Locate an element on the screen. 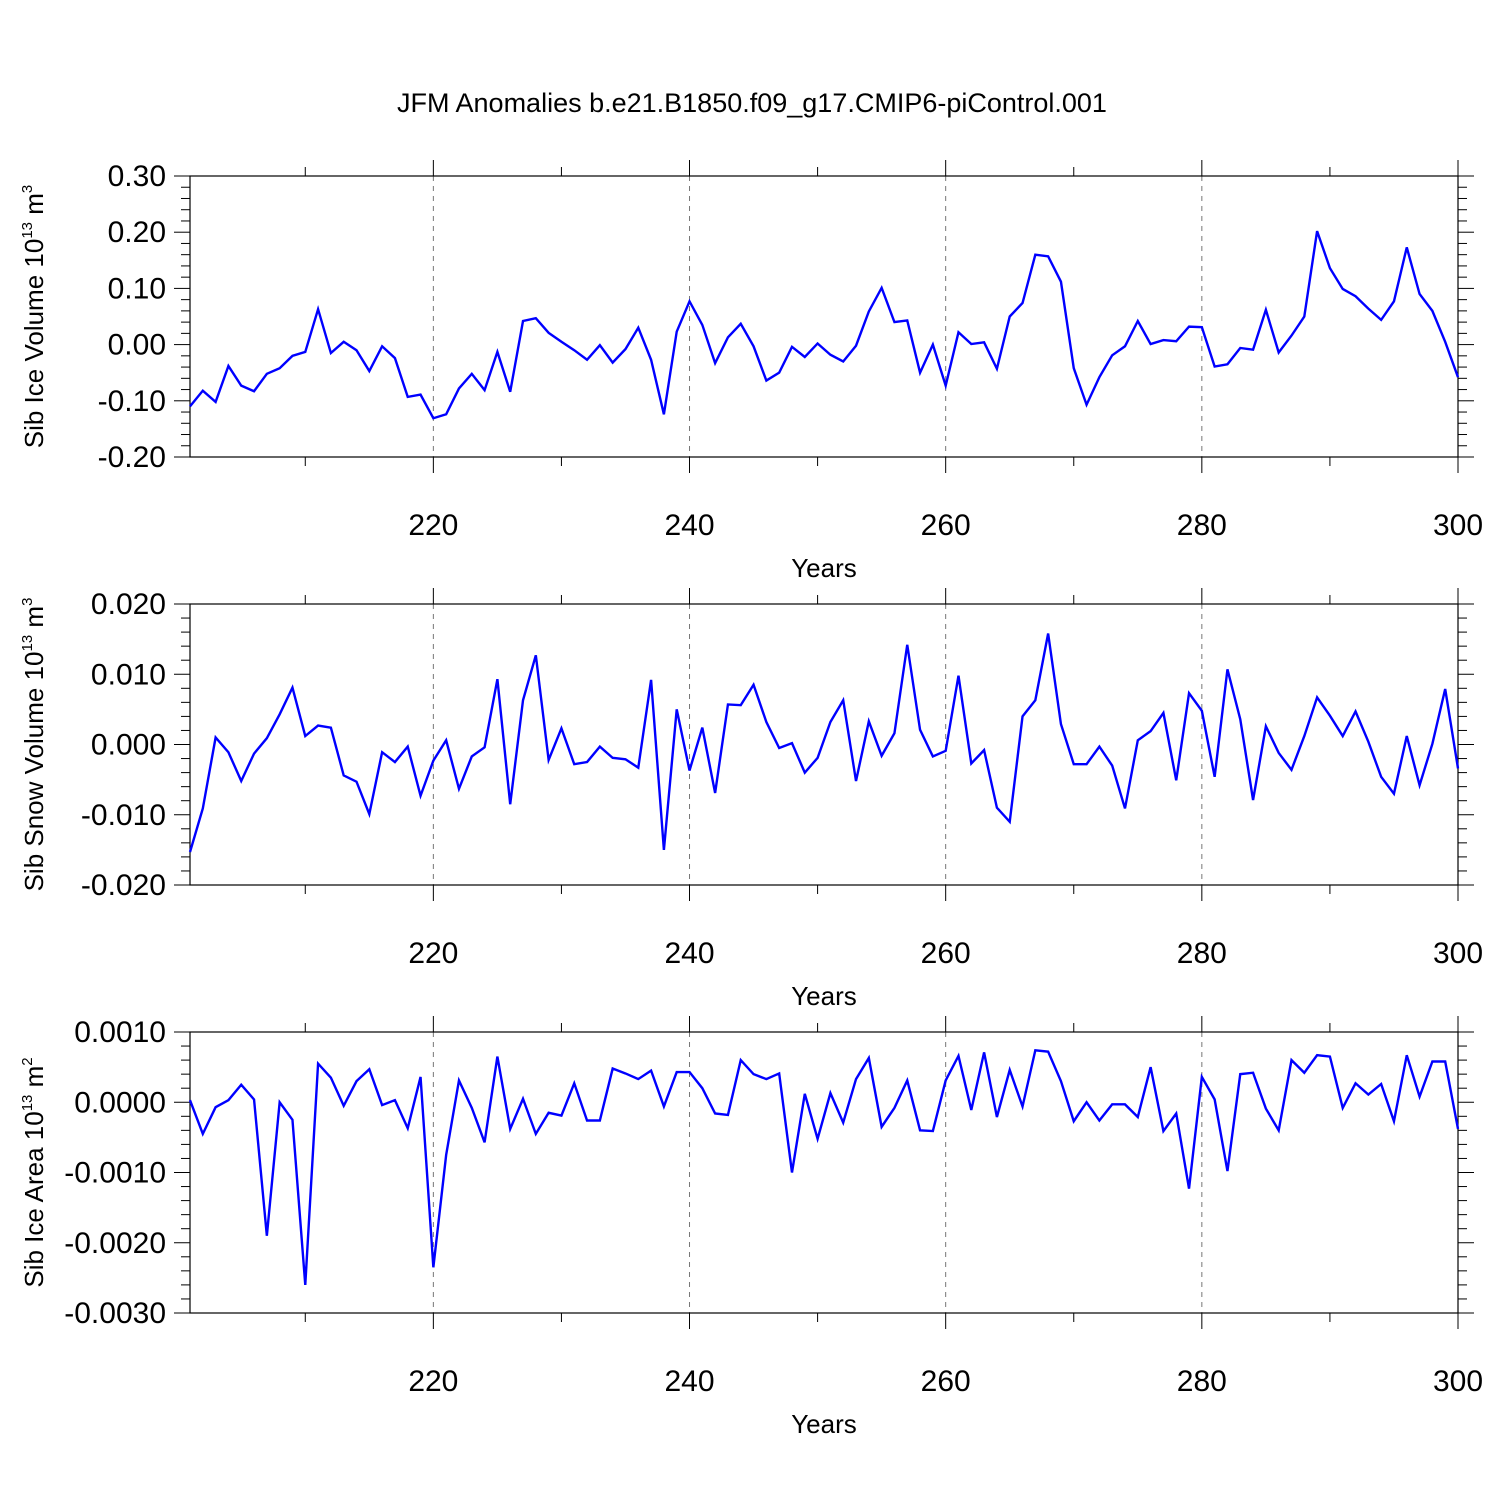 This screenshot has height=1500, width=1500. y-axis-label: Sib Ice Volume 1013 m3 is located at coordinates (34, 317).